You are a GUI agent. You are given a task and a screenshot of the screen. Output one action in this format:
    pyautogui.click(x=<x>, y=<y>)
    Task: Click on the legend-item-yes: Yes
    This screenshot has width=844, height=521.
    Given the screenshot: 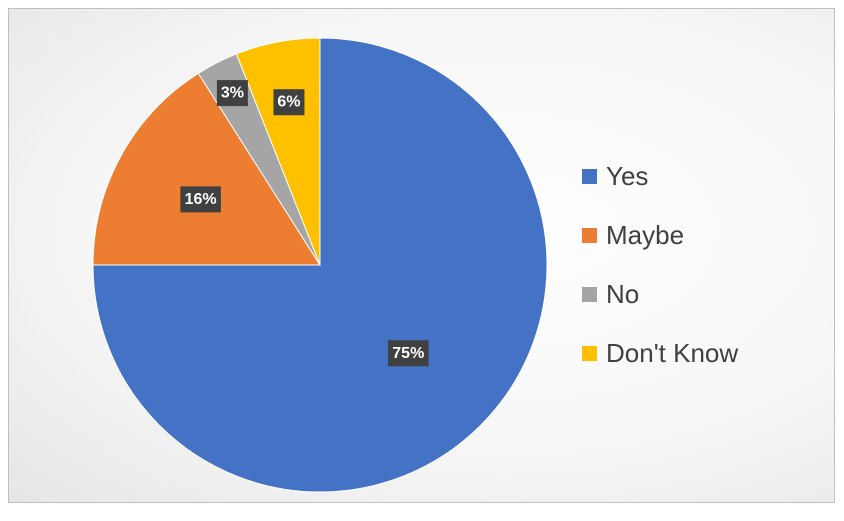 What is the action you would take?
    pyautogui.click(x=660, y=176)
    